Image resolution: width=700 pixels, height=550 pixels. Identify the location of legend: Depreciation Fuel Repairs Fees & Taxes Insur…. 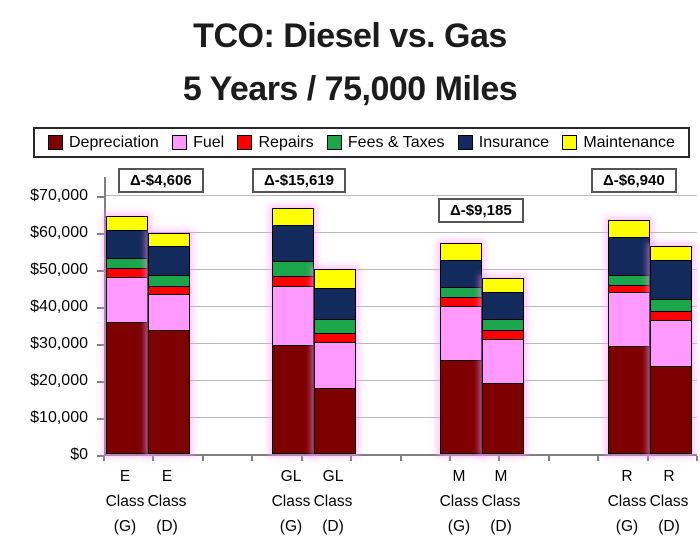
(361, 142).